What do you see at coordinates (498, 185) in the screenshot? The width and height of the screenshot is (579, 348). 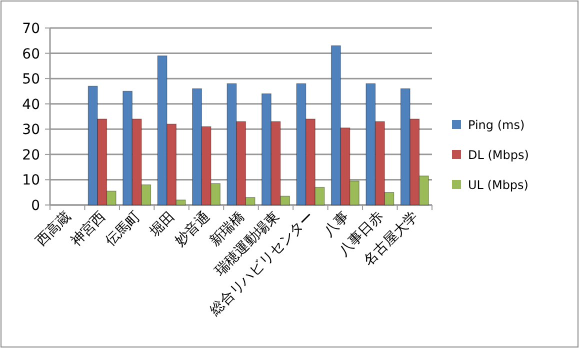 I see `legend-label: UL (Mbps)` at bounding box center [498, 185].